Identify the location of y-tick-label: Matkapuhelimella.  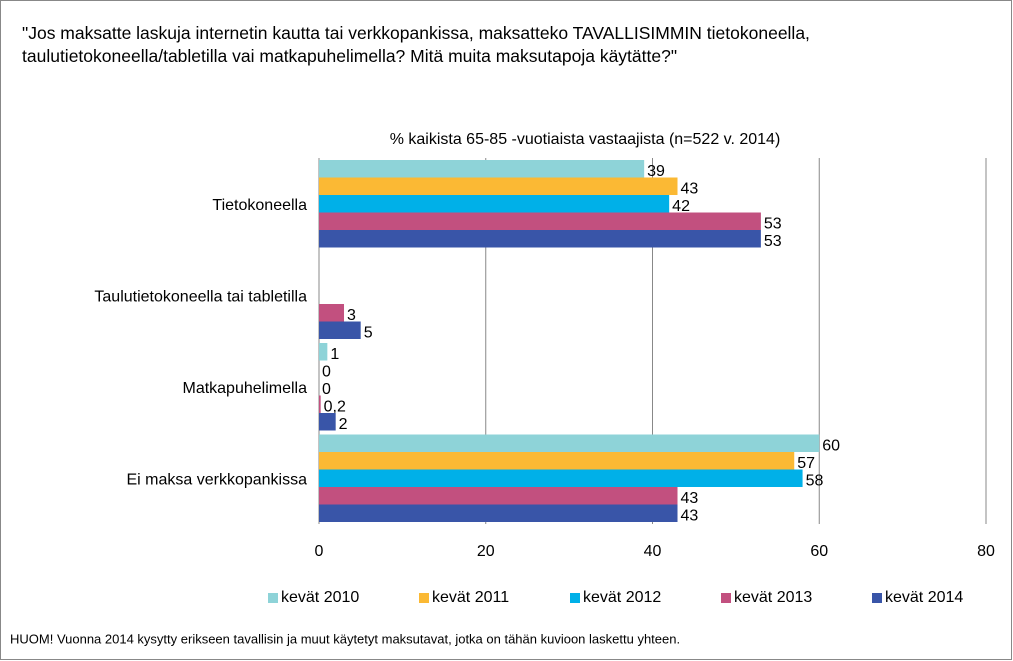
(244, 388).